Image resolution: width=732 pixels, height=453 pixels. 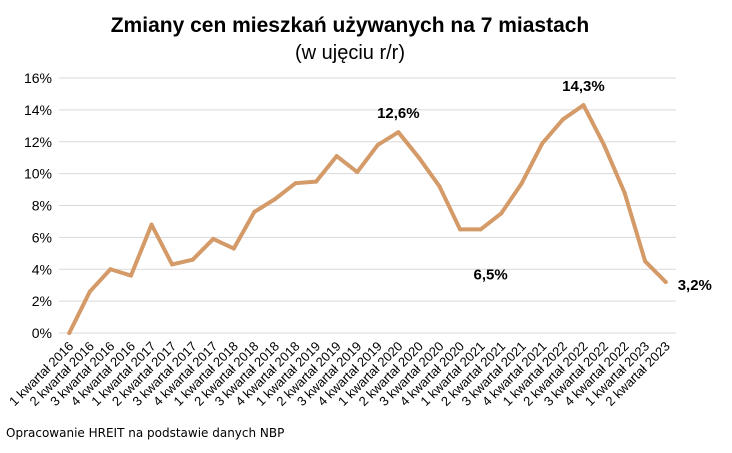 What do you see at coordinates (583, 86) in the screenshot?
I see `data-label: 14,3%` at bounding box center [583, 86].